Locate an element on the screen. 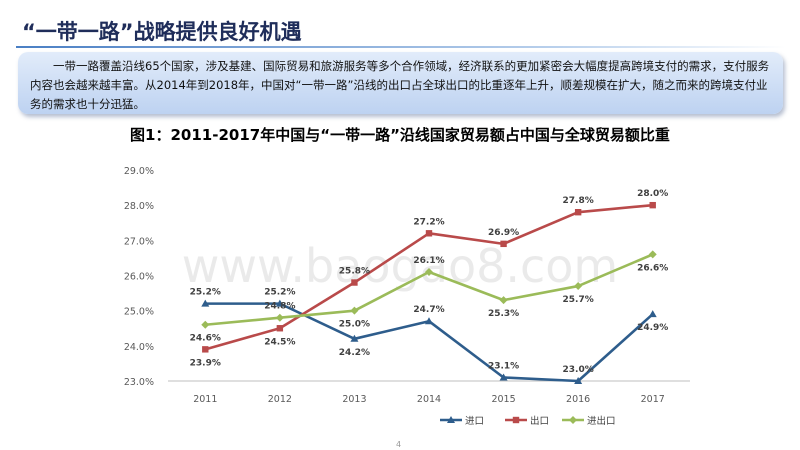 This screenshot has height=450, width=800. y-tick-label: 29.0% is located at coordinates (139, 171).